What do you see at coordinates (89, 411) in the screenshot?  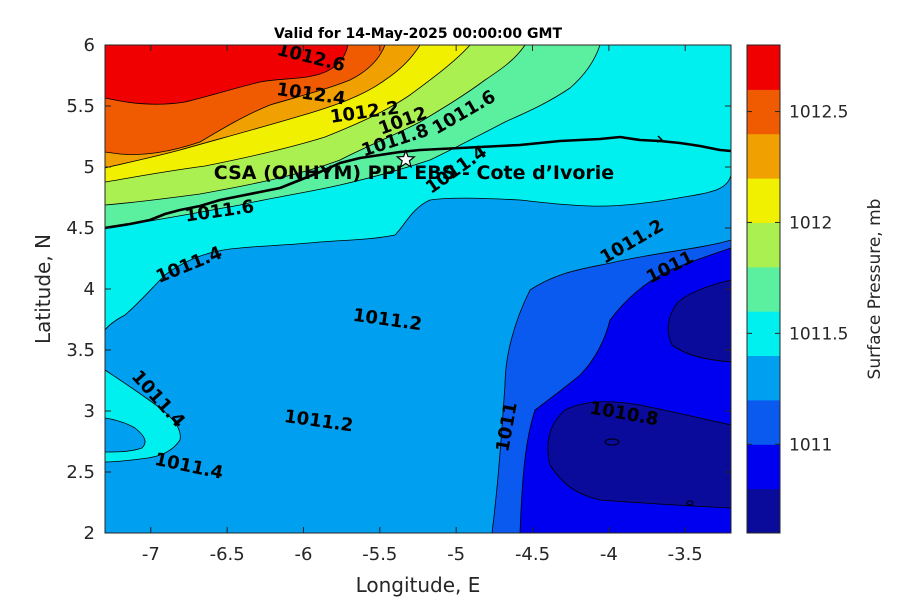 I see `y-tick-label: 3` at bounding box center [89, 411].